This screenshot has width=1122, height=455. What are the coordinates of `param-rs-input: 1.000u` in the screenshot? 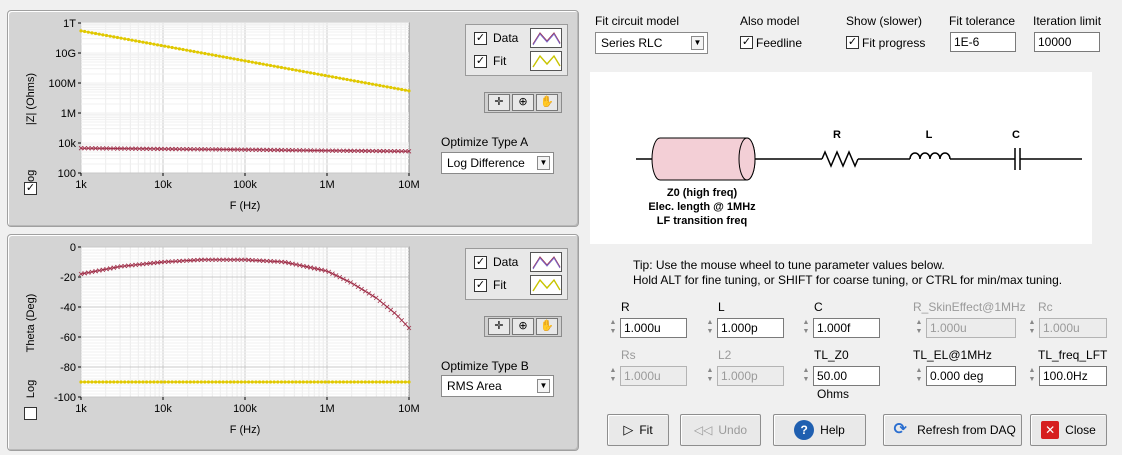 It's located at (653, 376).